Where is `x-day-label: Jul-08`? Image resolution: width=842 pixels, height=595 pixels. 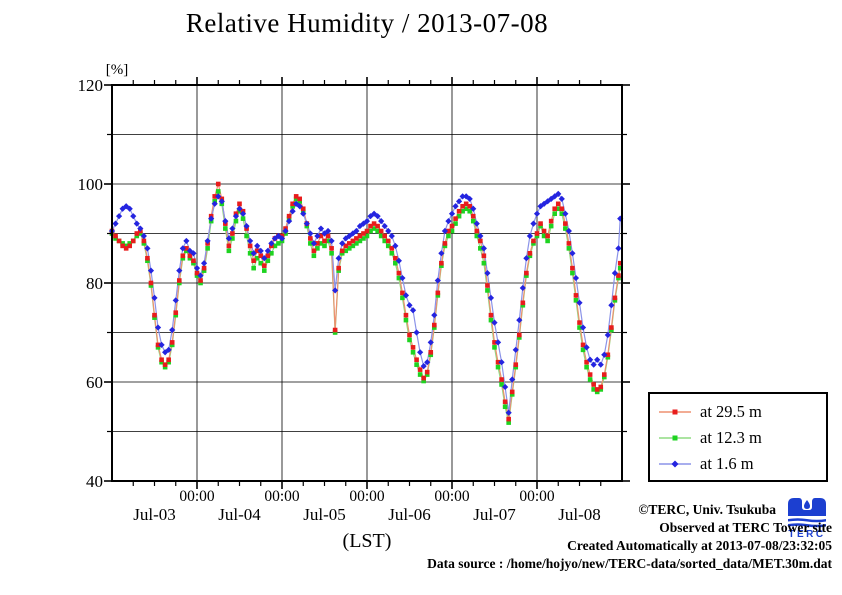
x-day-label: Jul-08 is located at coordinates (579, 514).